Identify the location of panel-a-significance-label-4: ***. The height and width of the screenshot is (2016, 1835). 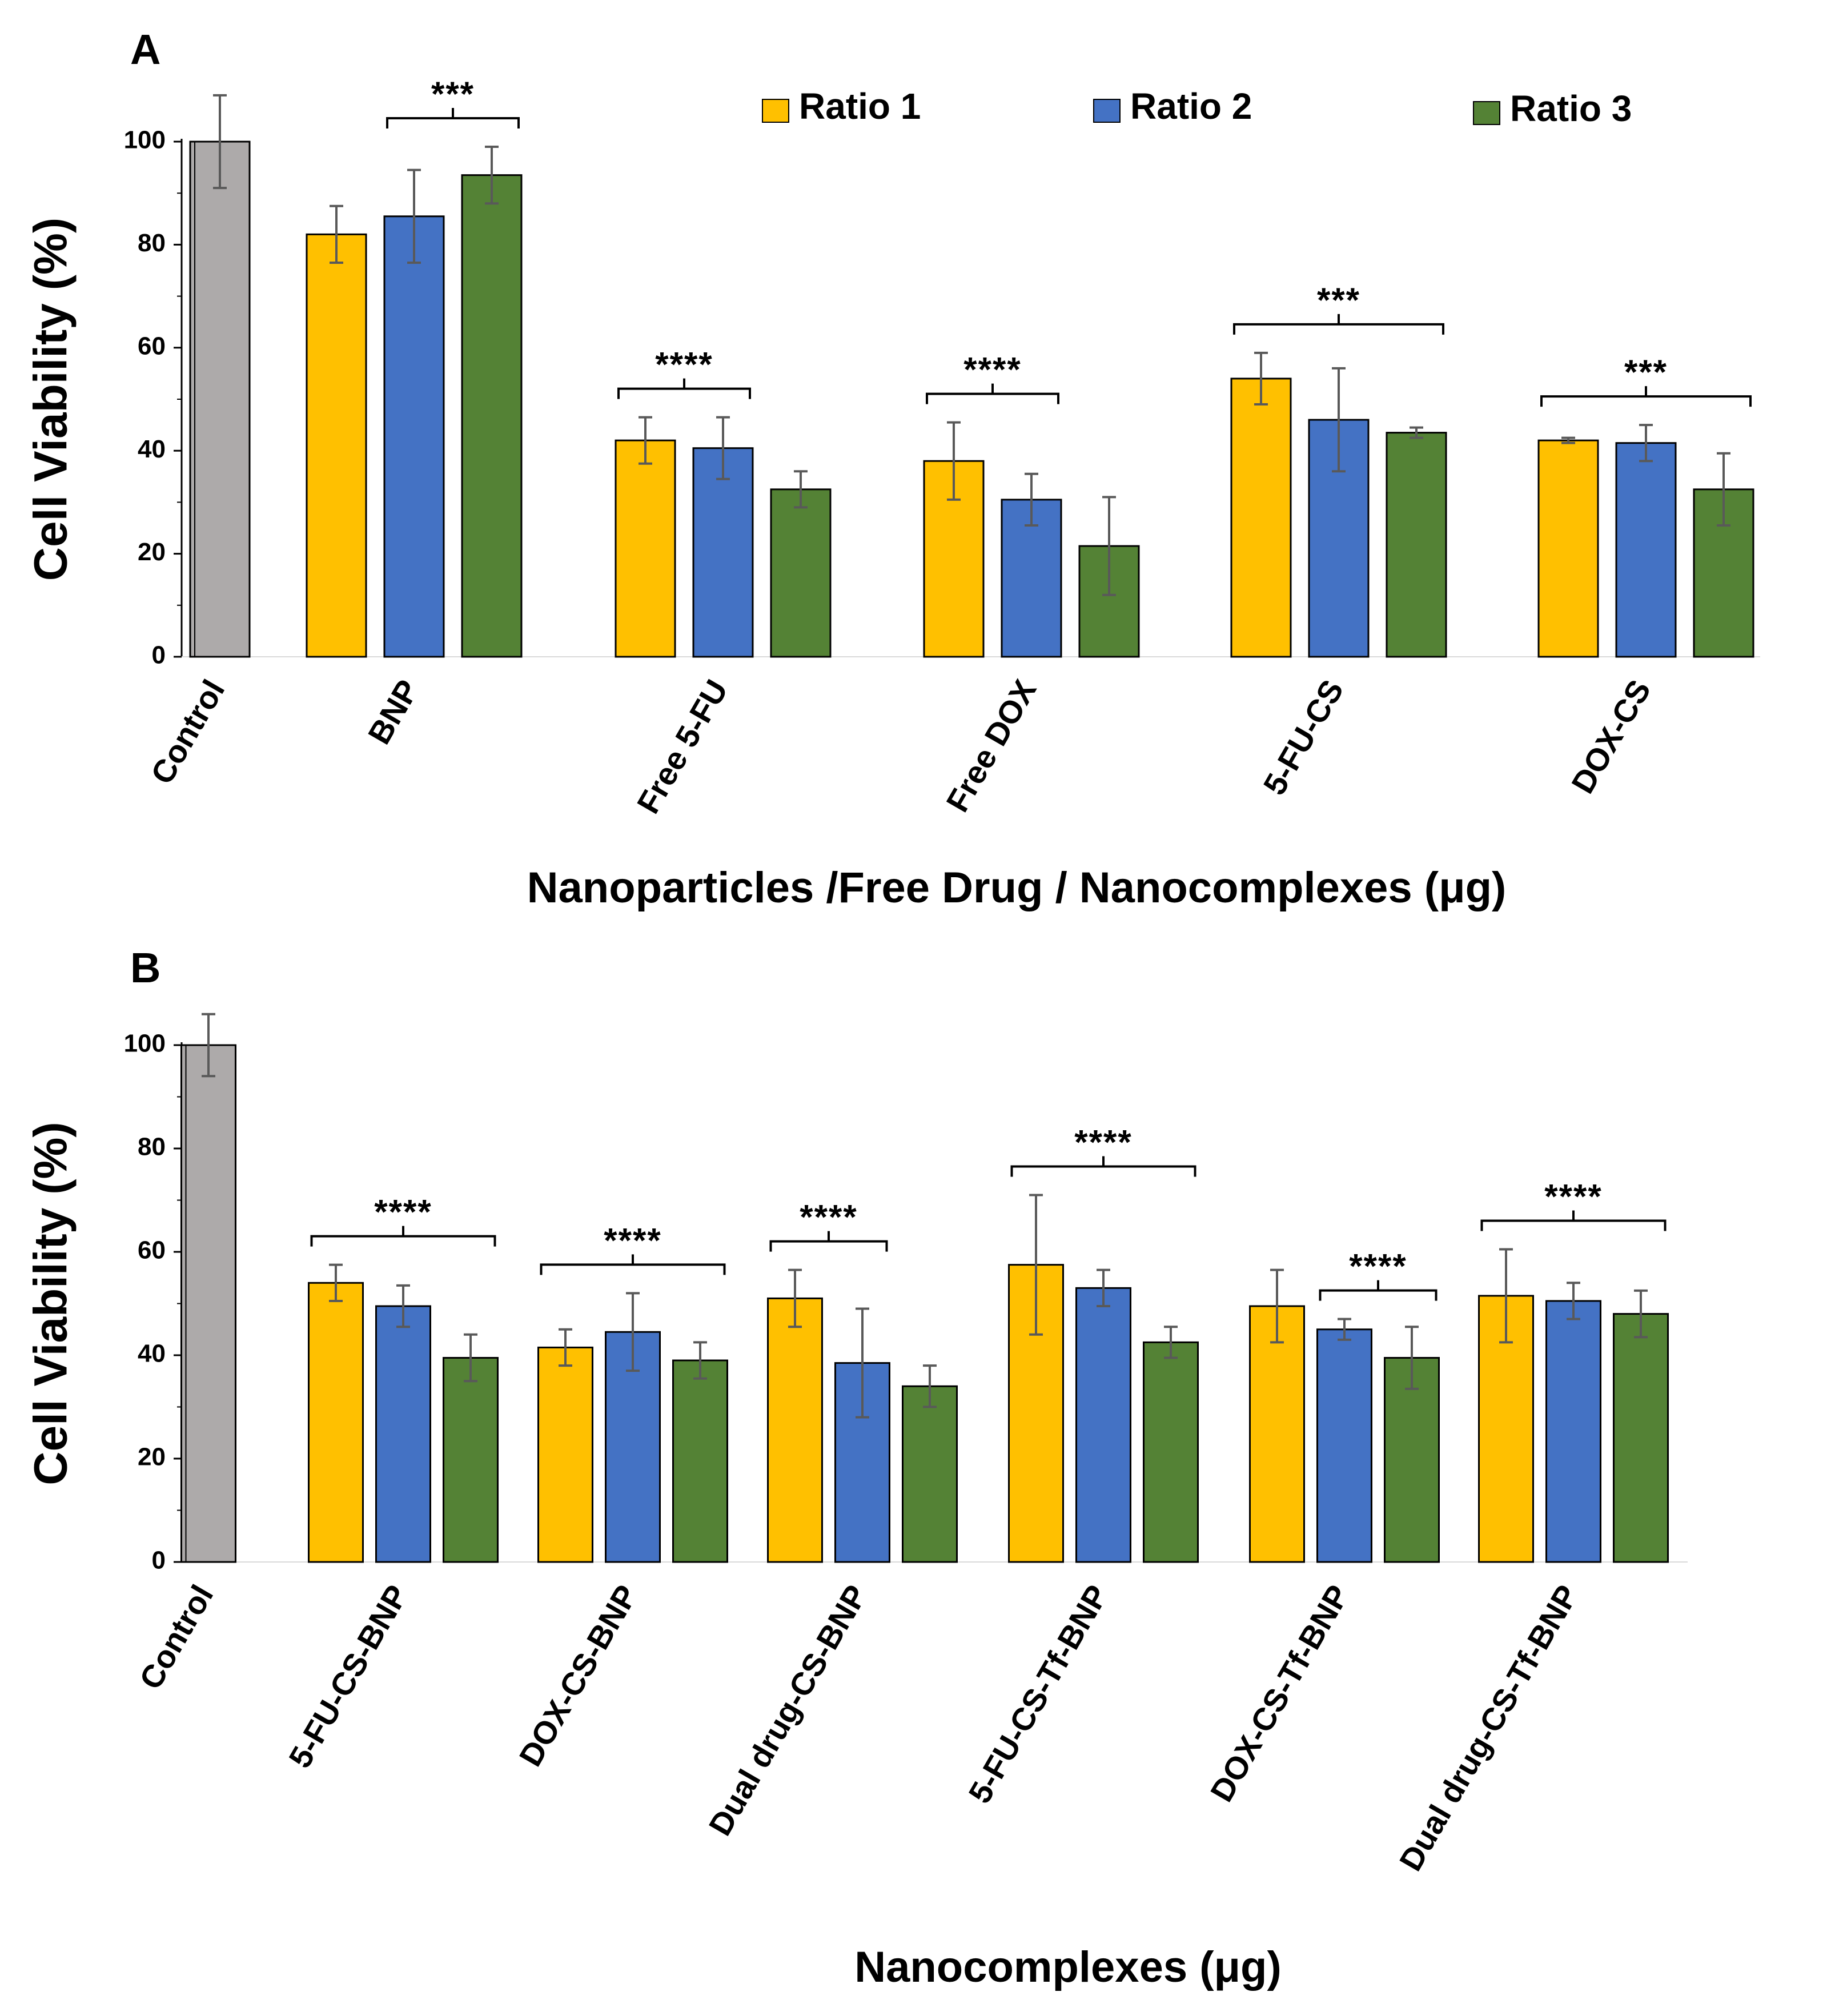
(1646, 372).